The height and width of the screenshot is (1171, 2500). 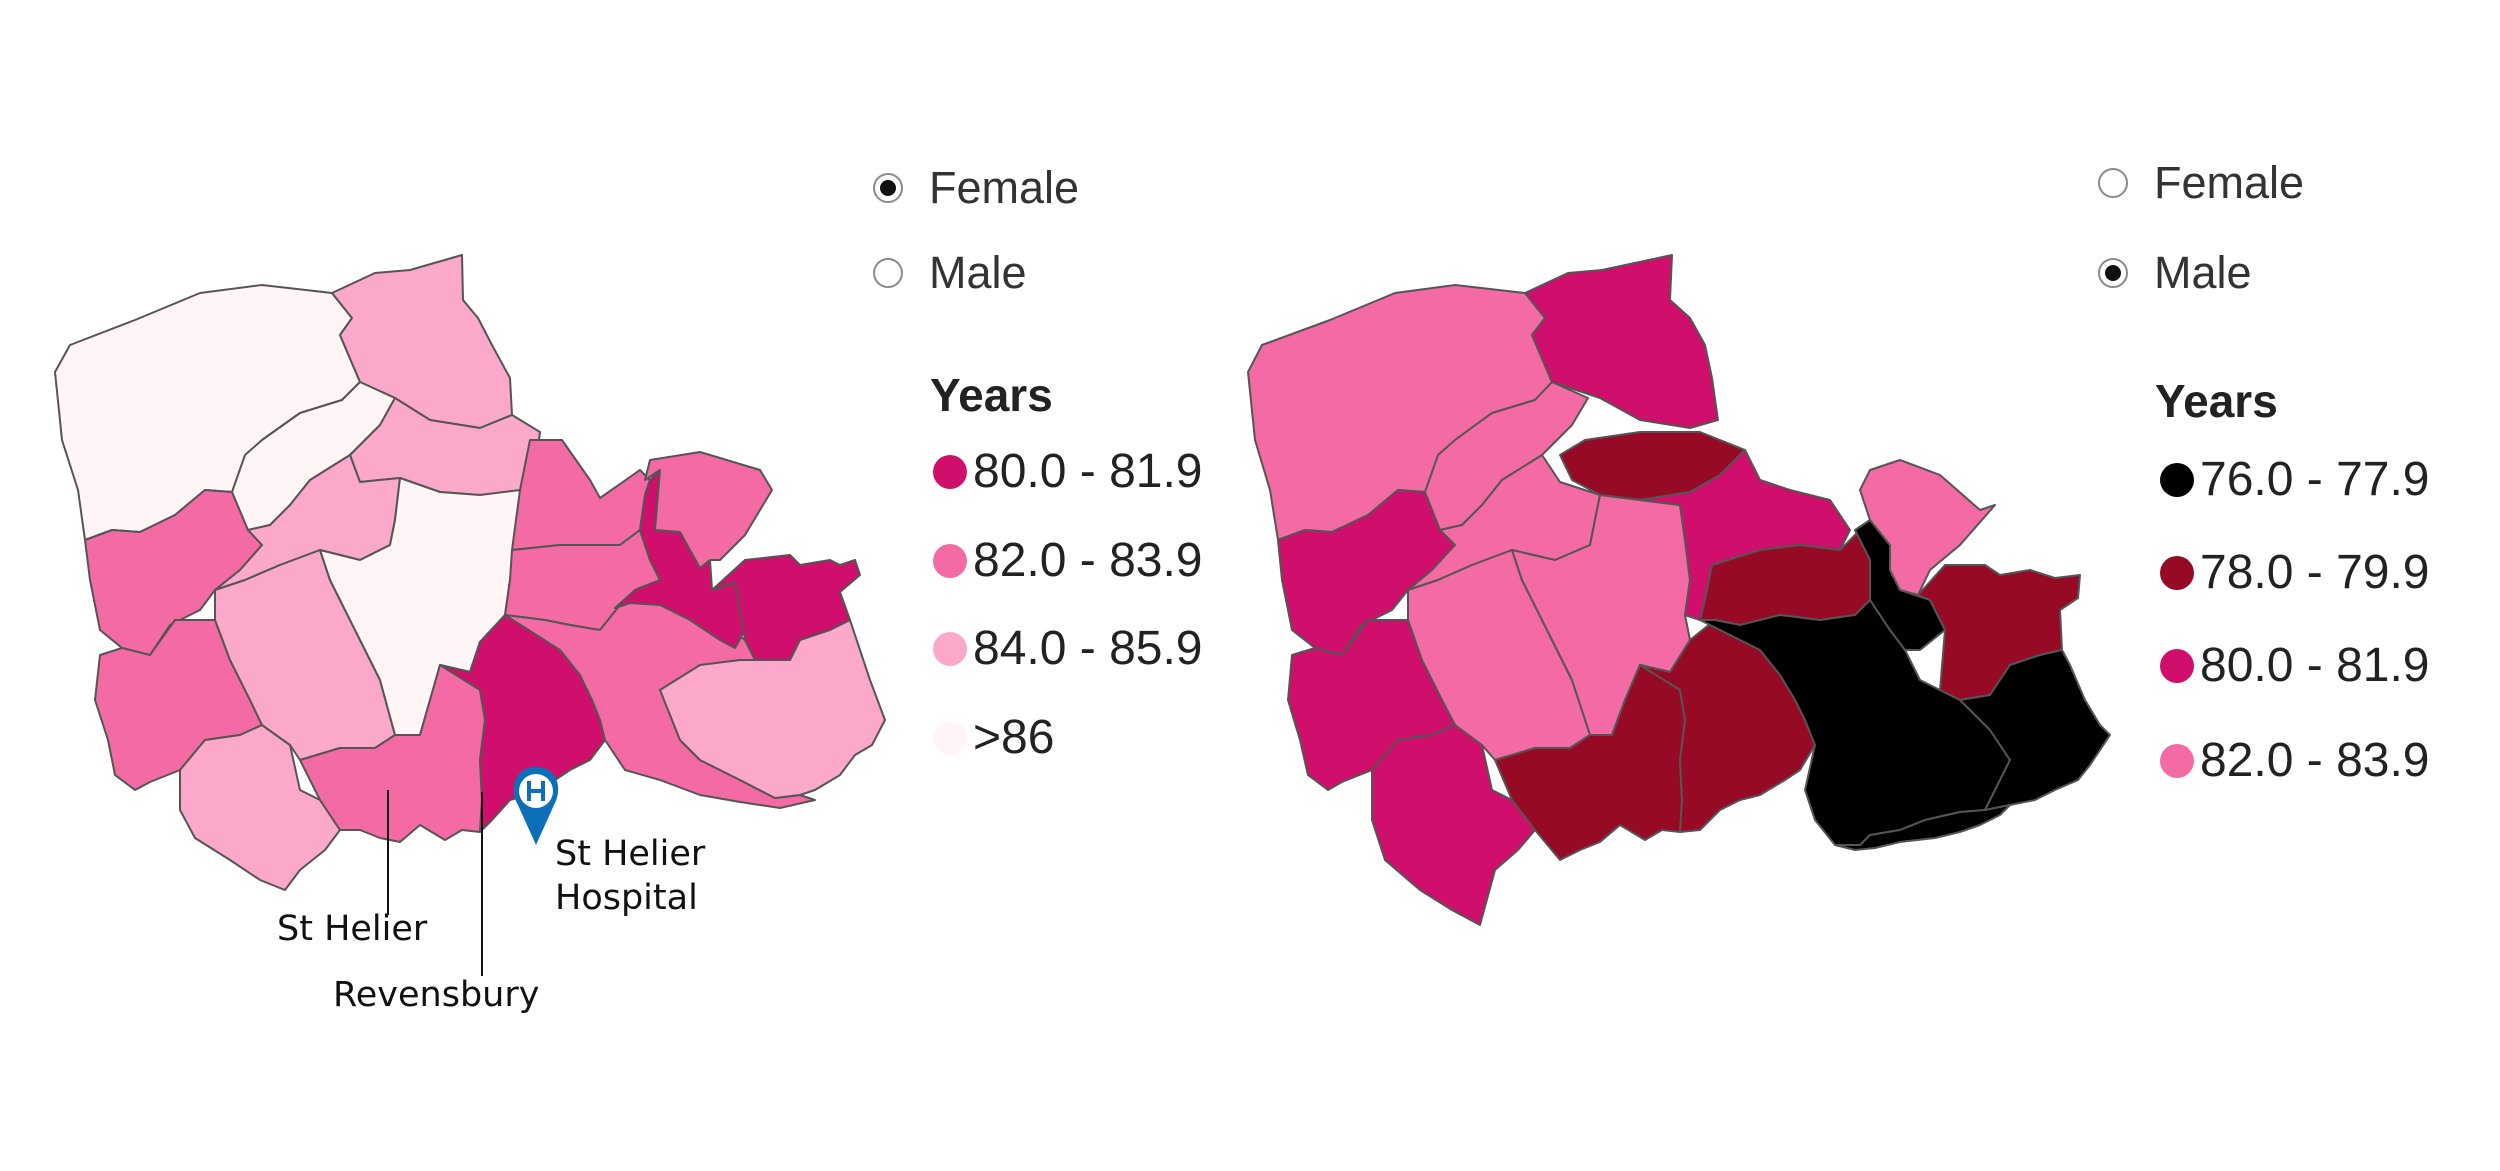 What do you see at coordinates (2035, 730) in the screenshot?
I see `m-ward-south-east` at bounding box center [2035, 730].